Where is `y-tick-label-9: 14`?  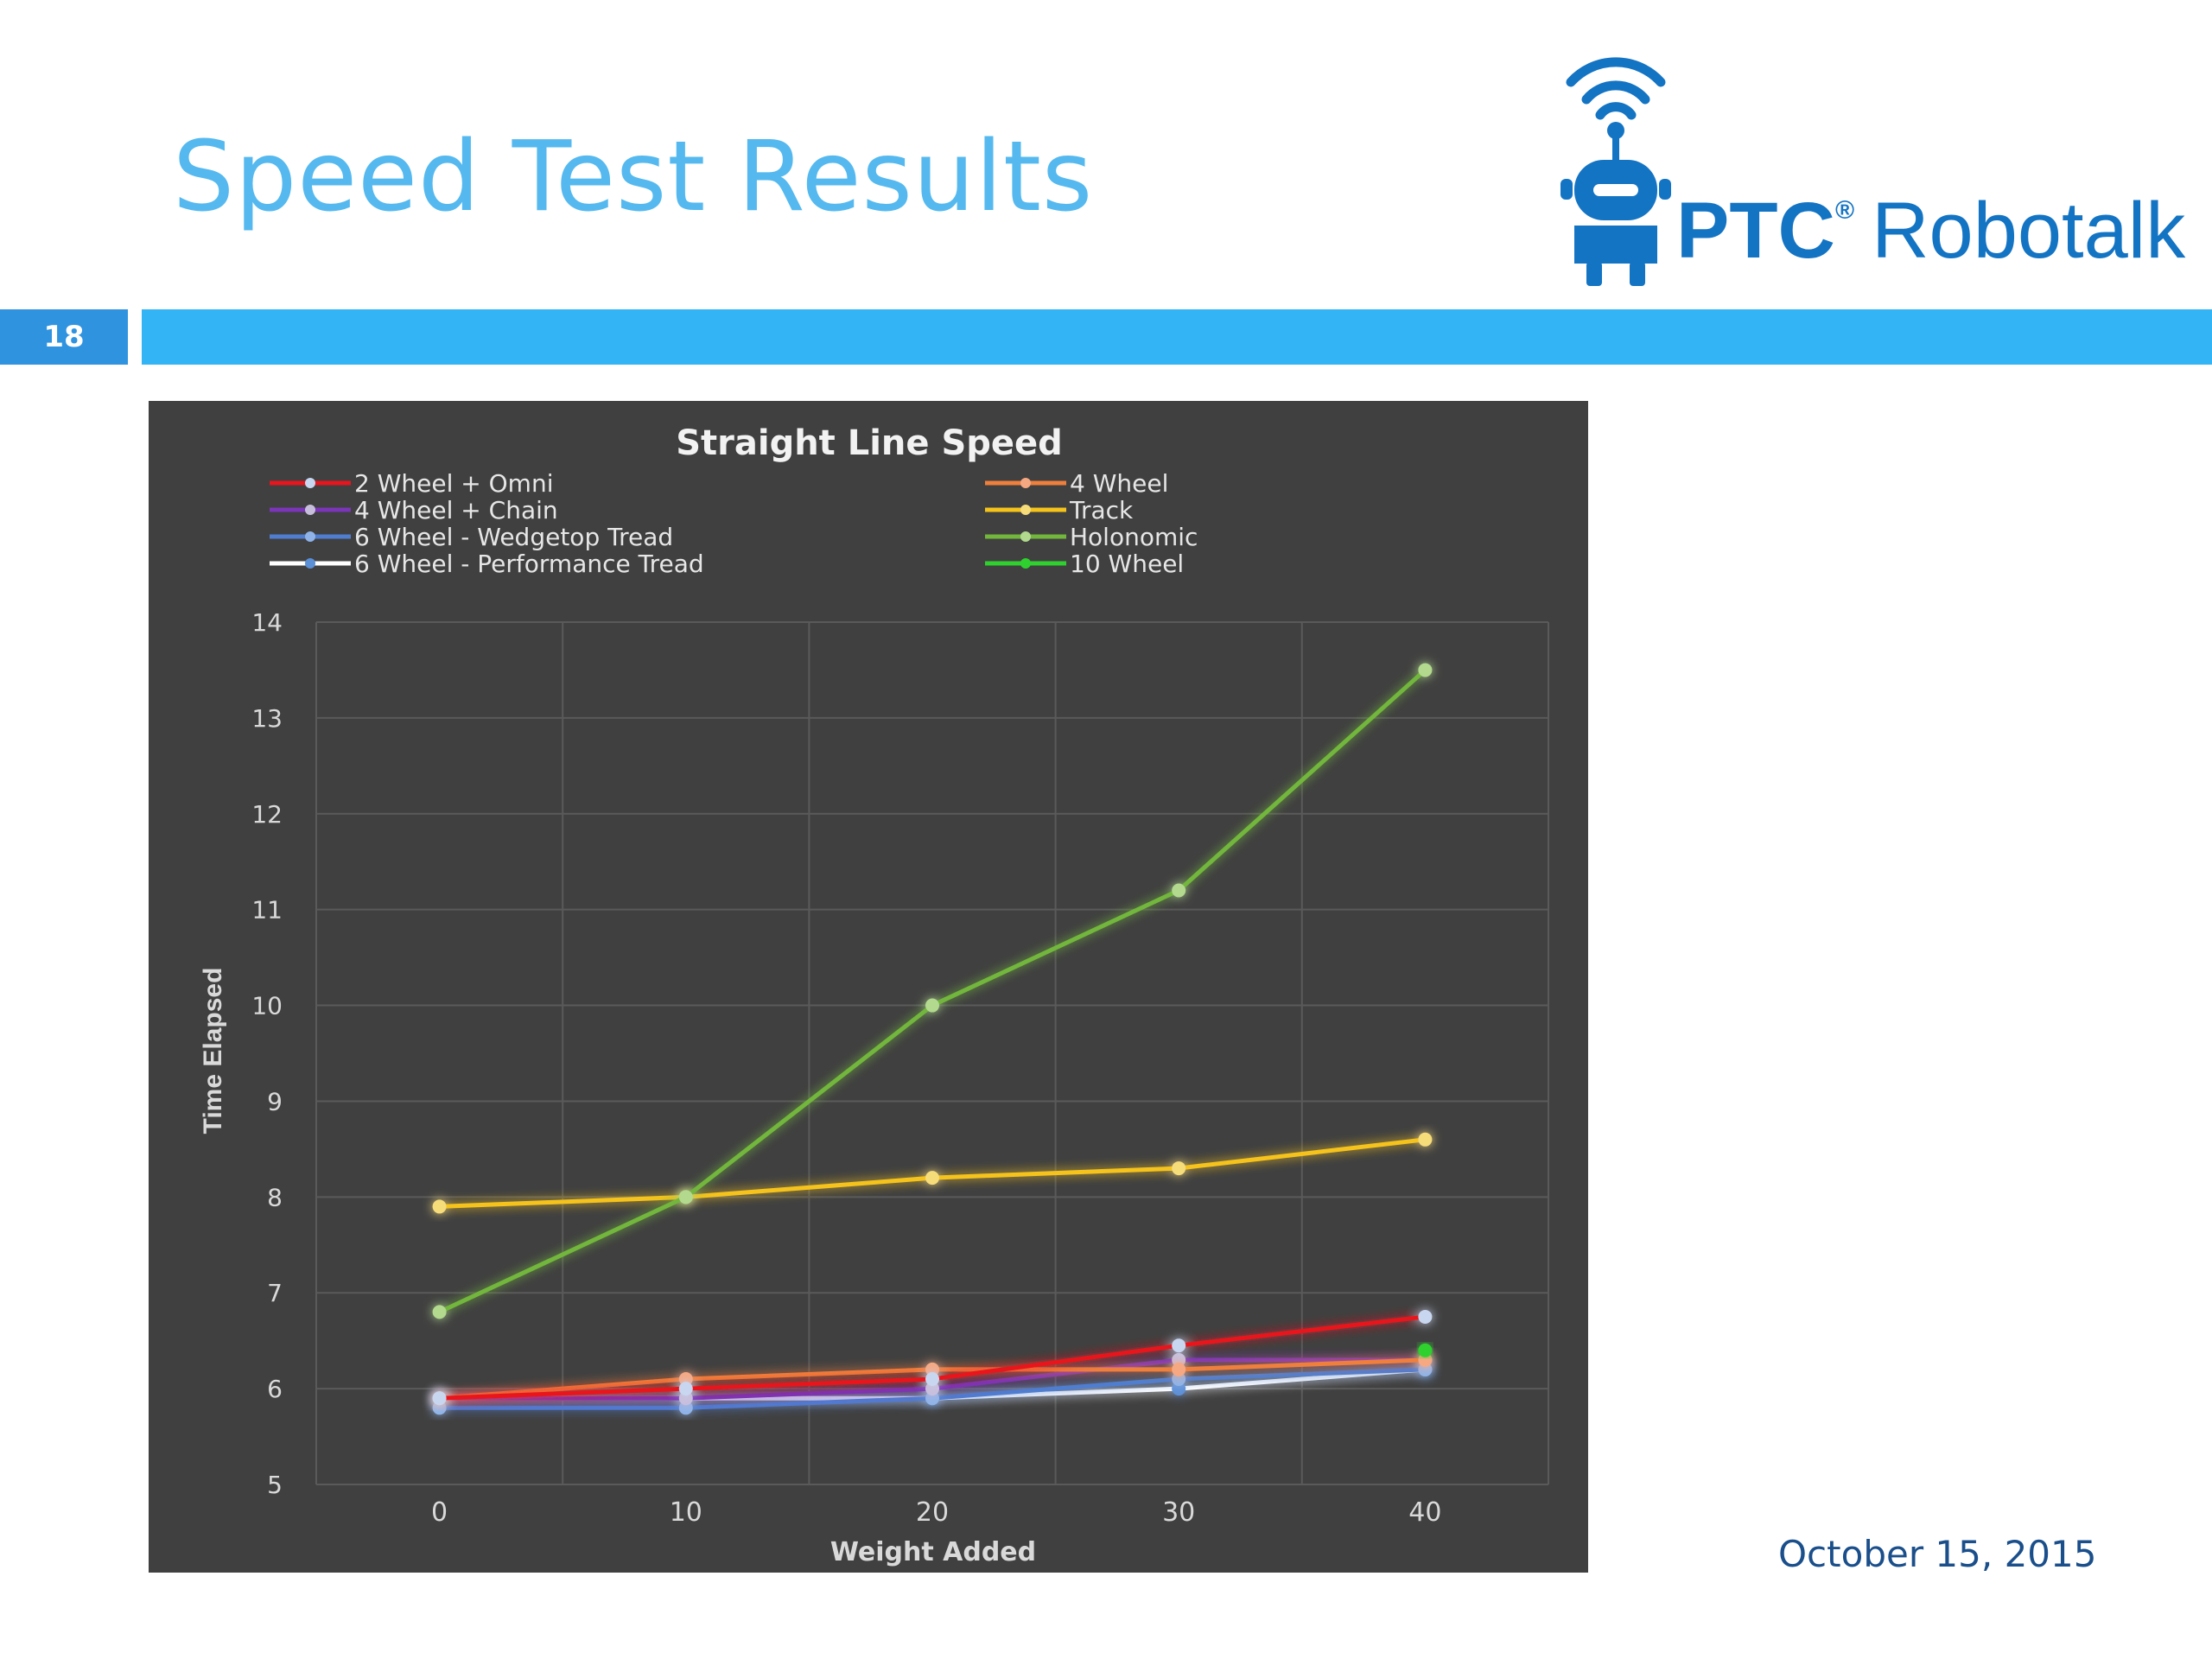 y-tick-label-9: 14 is located at coordinates (267, 622).